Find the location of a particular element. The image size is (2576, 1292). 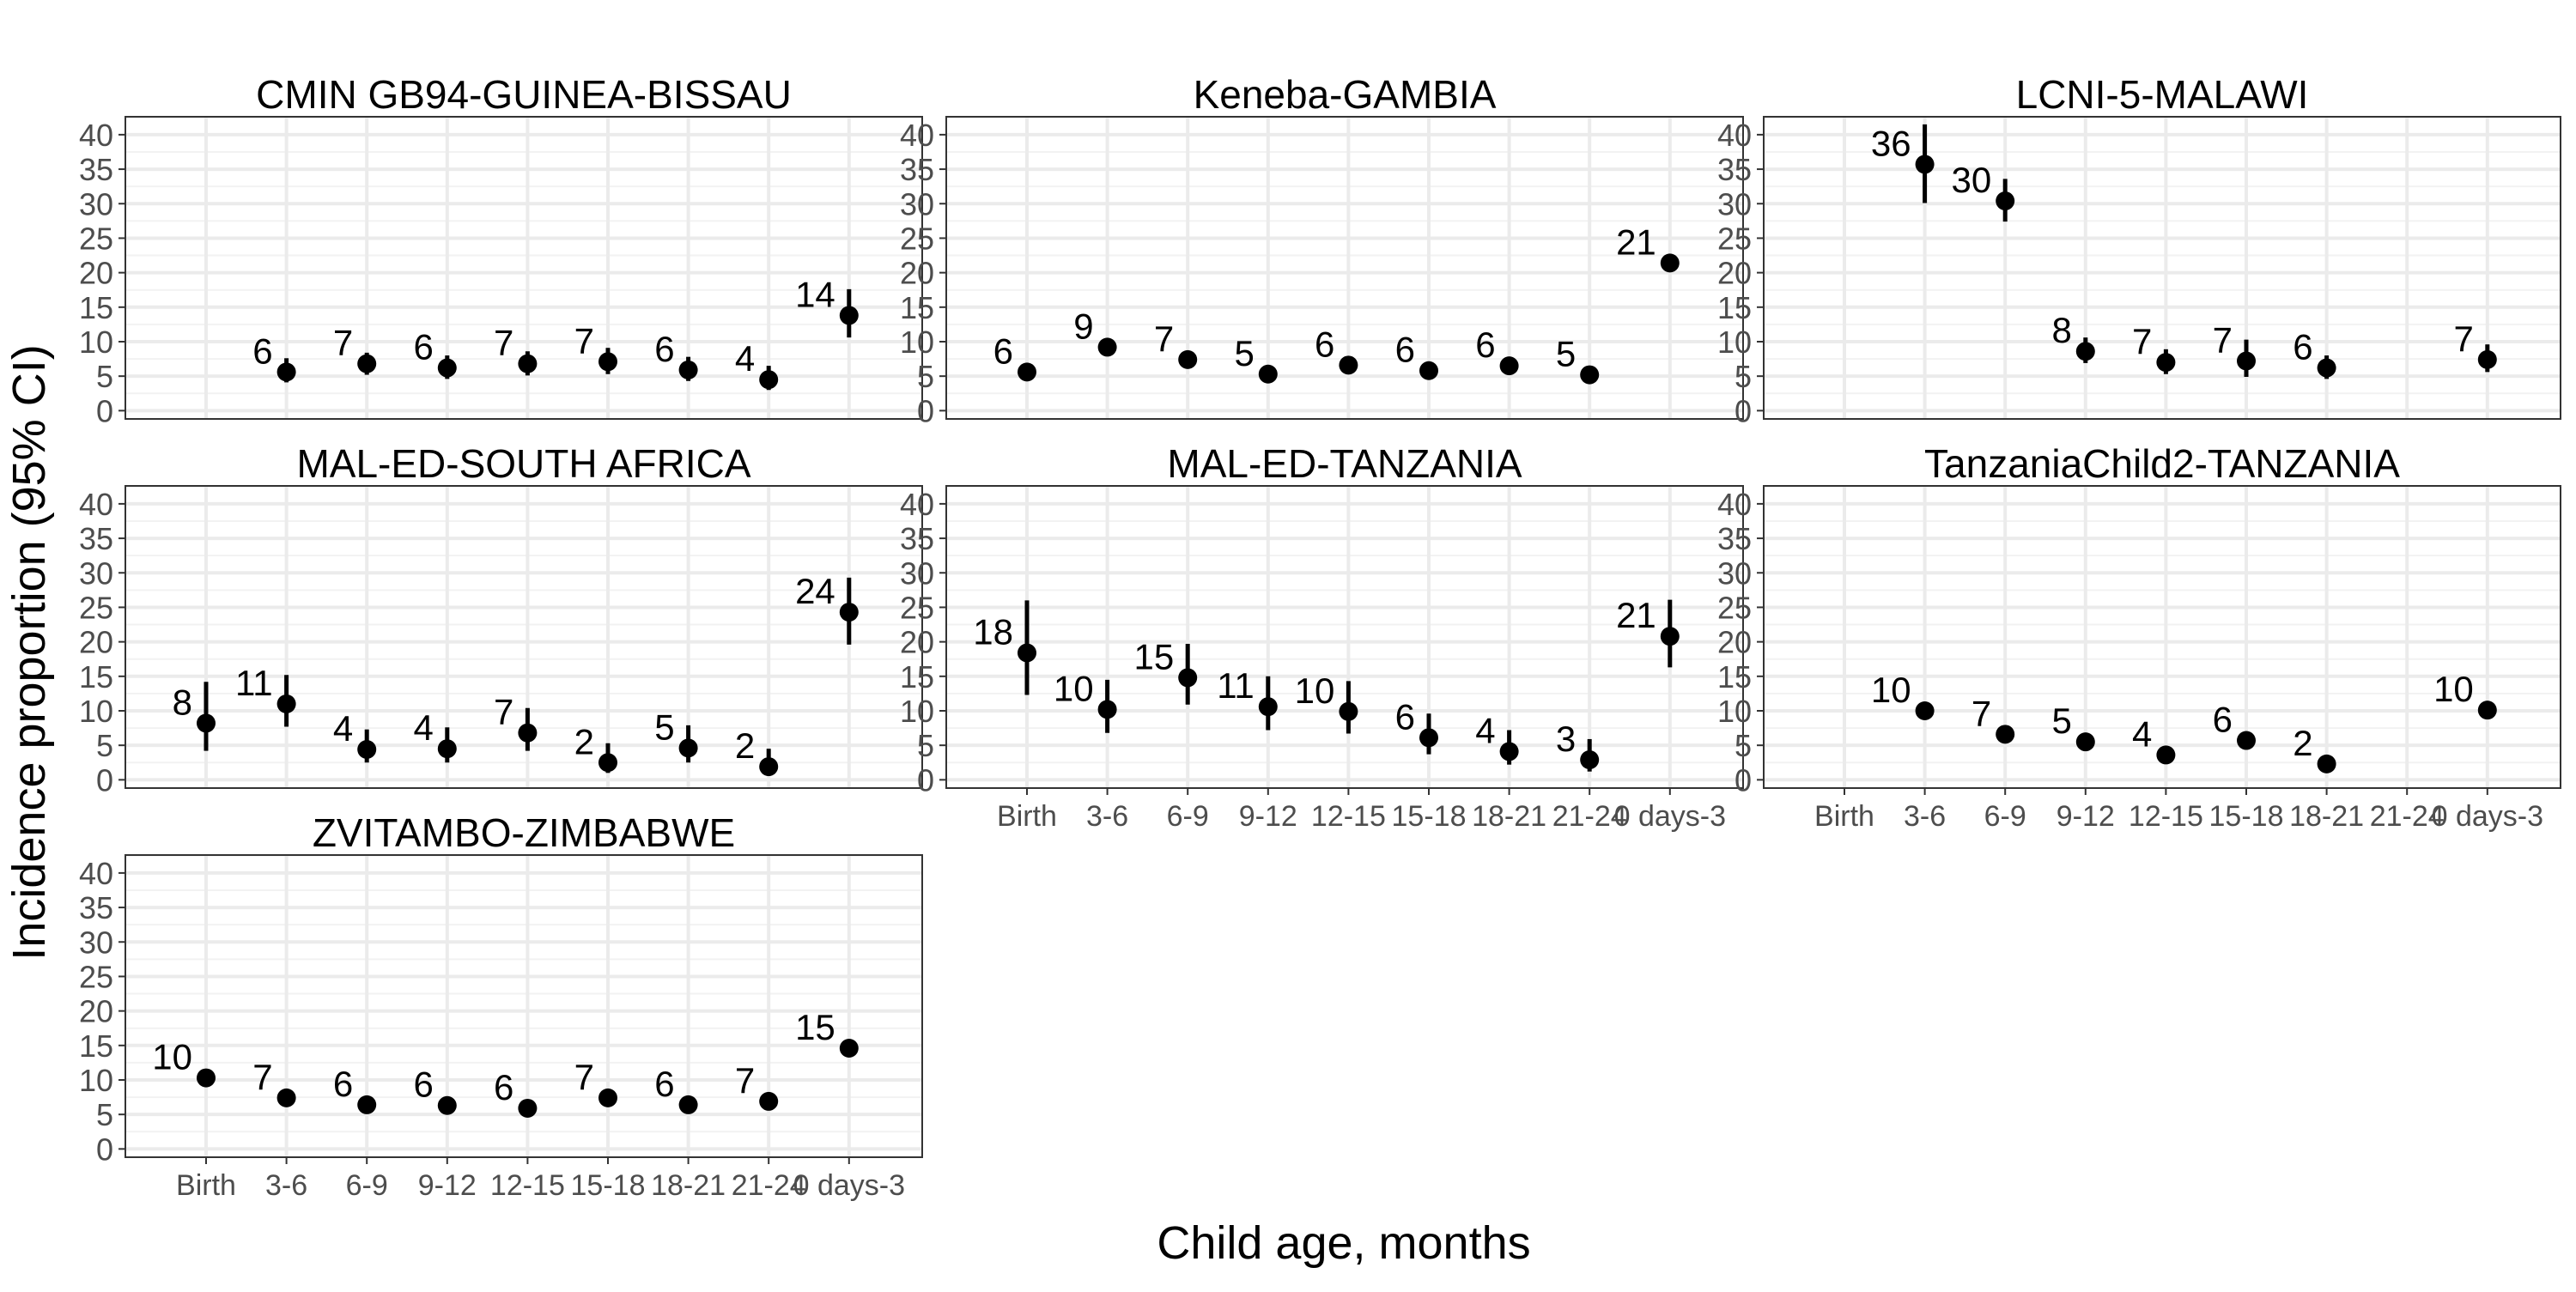

y-tick-label: 10 is located at coordinates (96, 1080).